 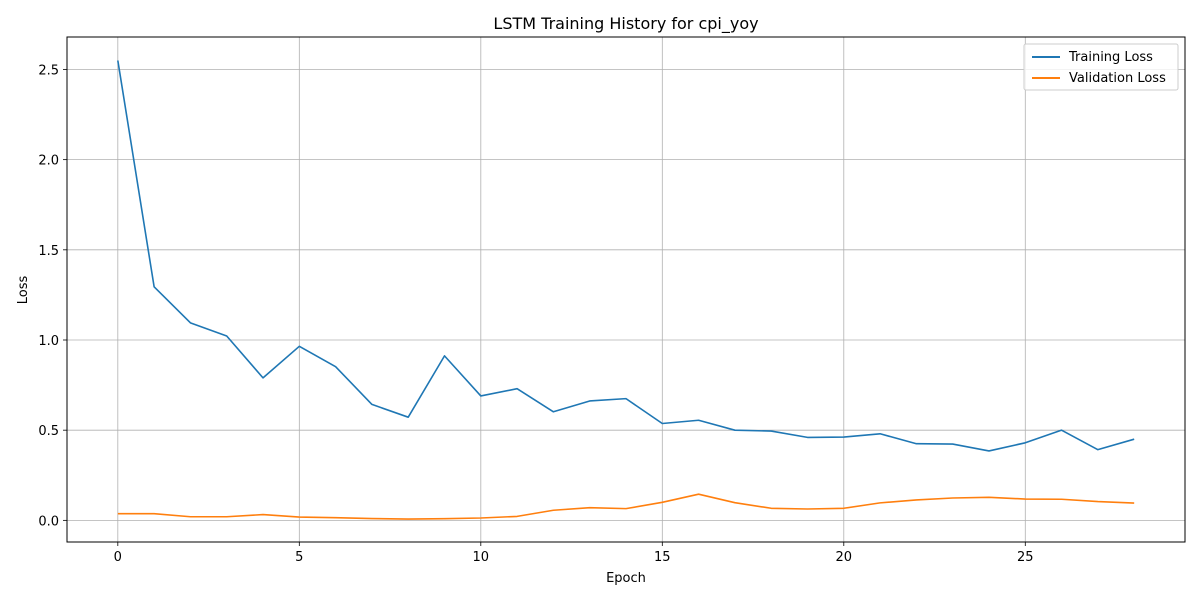 I want to click on x-tick-label: 0, so click(x=118, y=557).